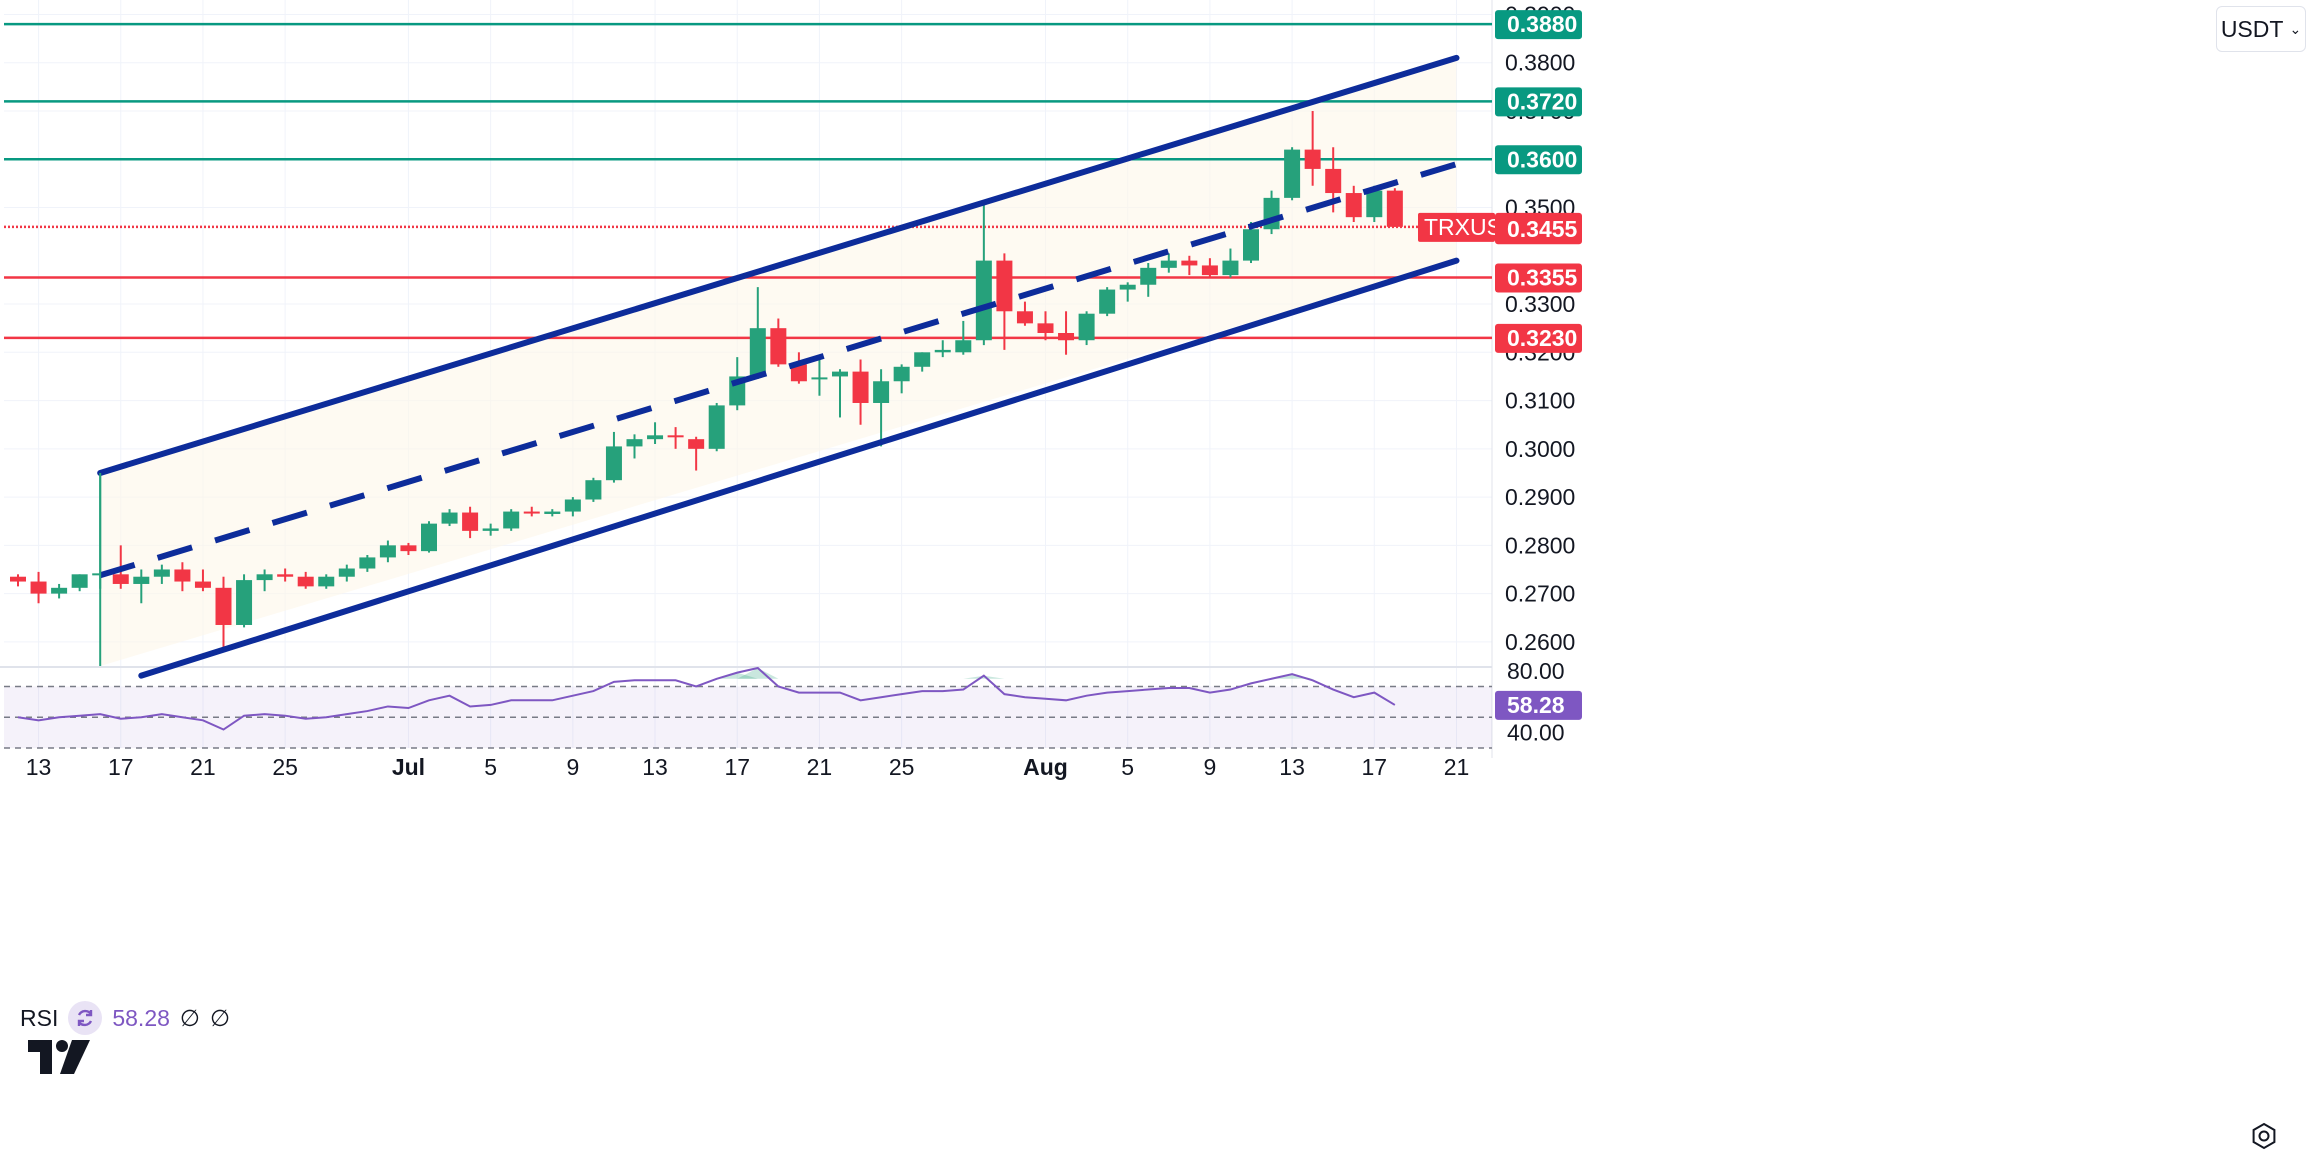 This screenshot has width=2317, height=1163. I want to click on rsi-legend-extra-2: ∅, so click(219, 1017).